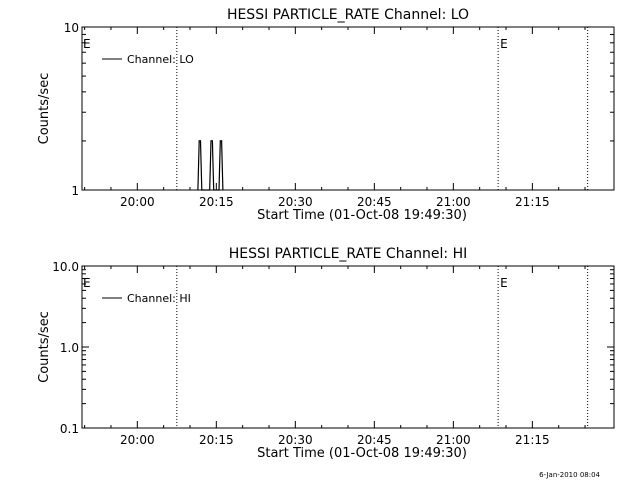  Describe the element at coordinates (137, 440) in the screenshot. I see `chart2-x-tick-label: 20:00` at that location.